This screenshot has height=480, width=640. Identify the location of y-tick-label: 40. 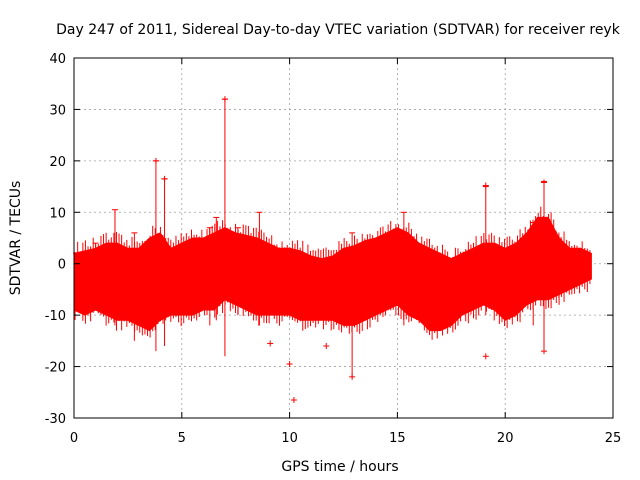
(57, 59).